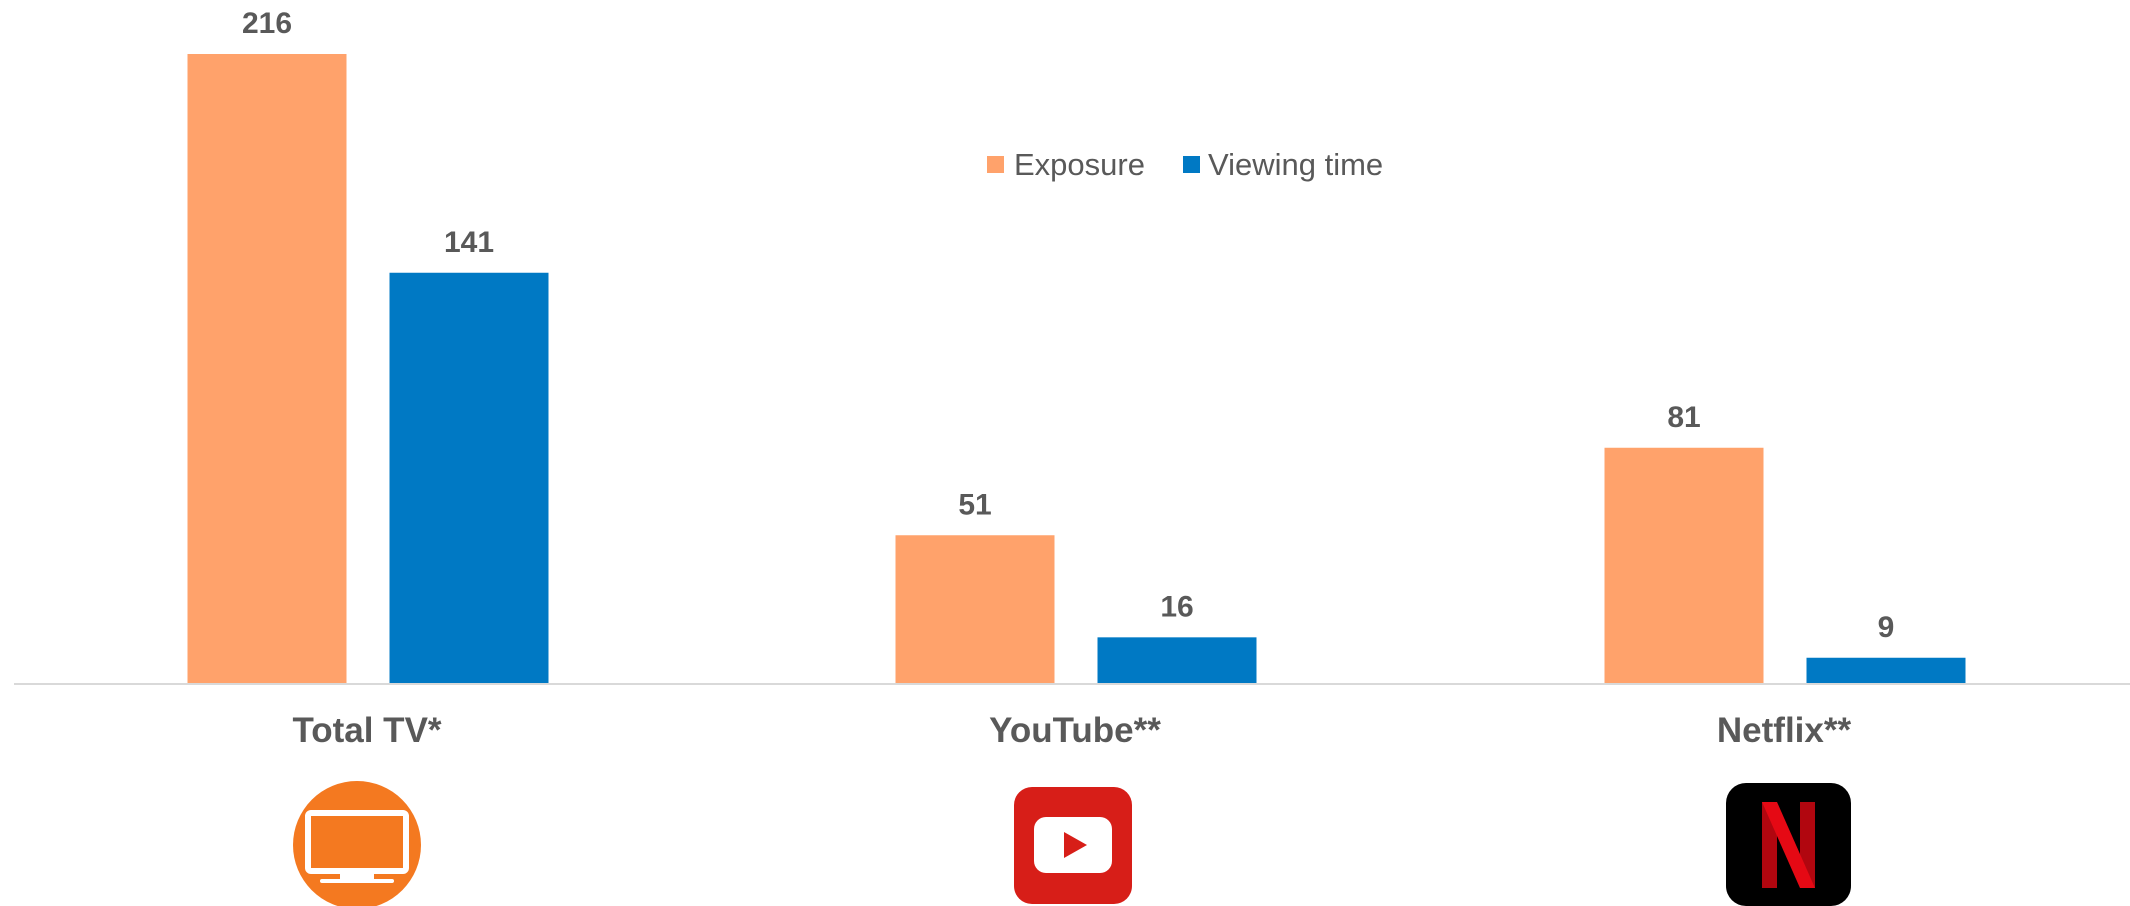 Image resolution: width=2130 pixels, height=906 pixels. I want to click on legend-label-viewing-time: Viewing time, so click(1295, 164).